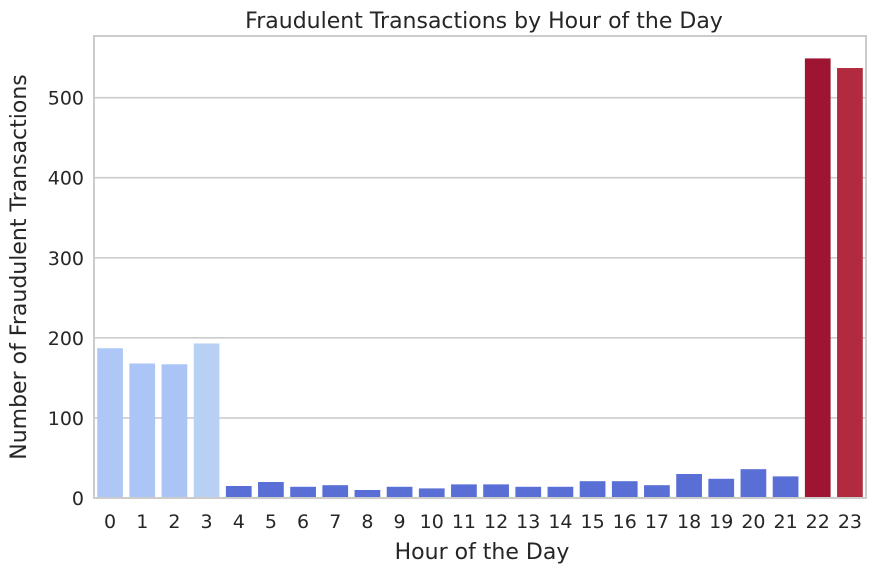 The height and width of the screenshot is (574, 879). I want to click on y-tick-label: 400, so click(66, 179).